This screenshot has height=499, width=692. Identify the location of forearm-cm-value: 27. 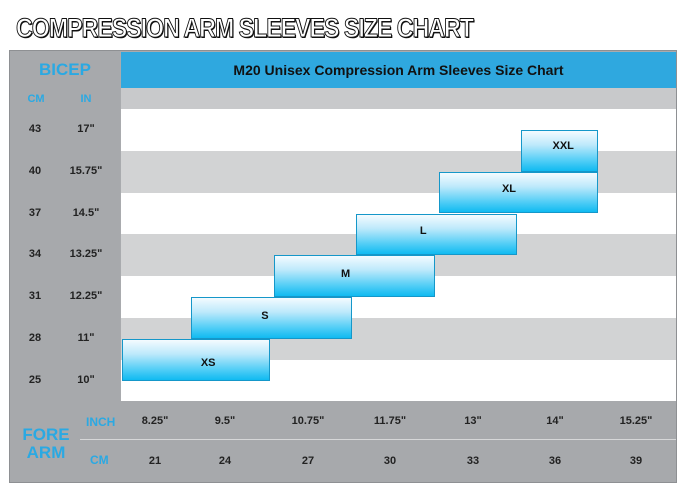
(308, 461).